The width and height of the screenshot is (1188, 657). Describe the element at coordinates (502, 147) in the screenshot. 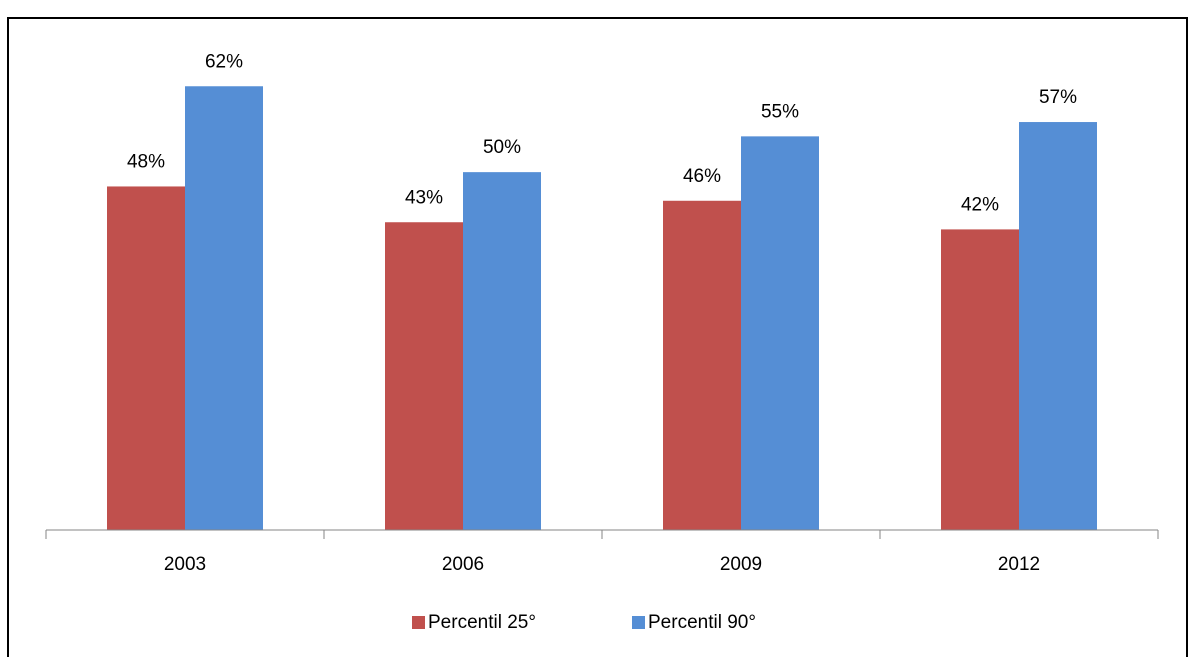

I see `data-label: 50%` at that location.